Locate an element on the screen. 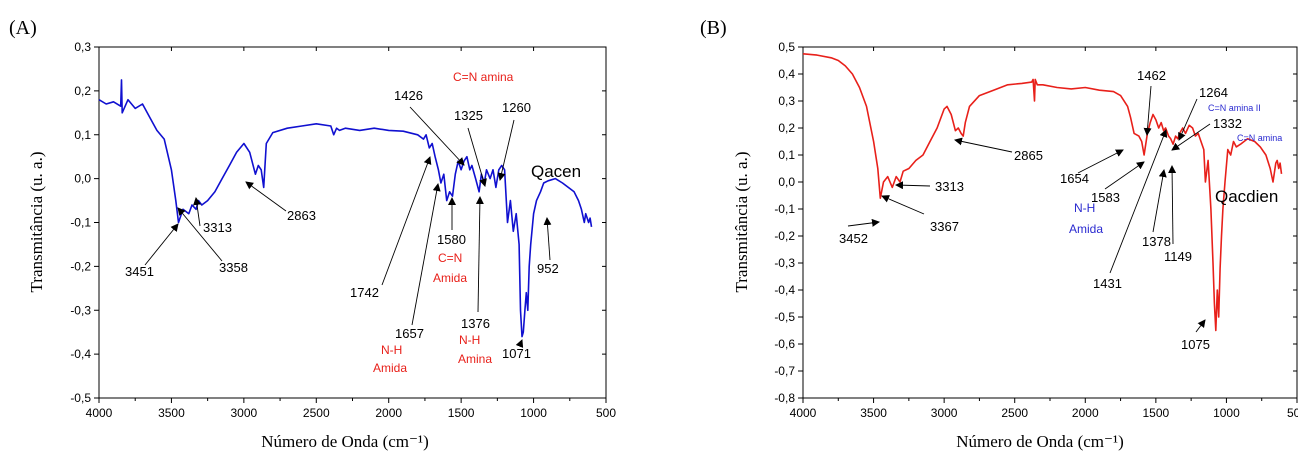  peak-label: 3451 is located at coordinates (139, 271).